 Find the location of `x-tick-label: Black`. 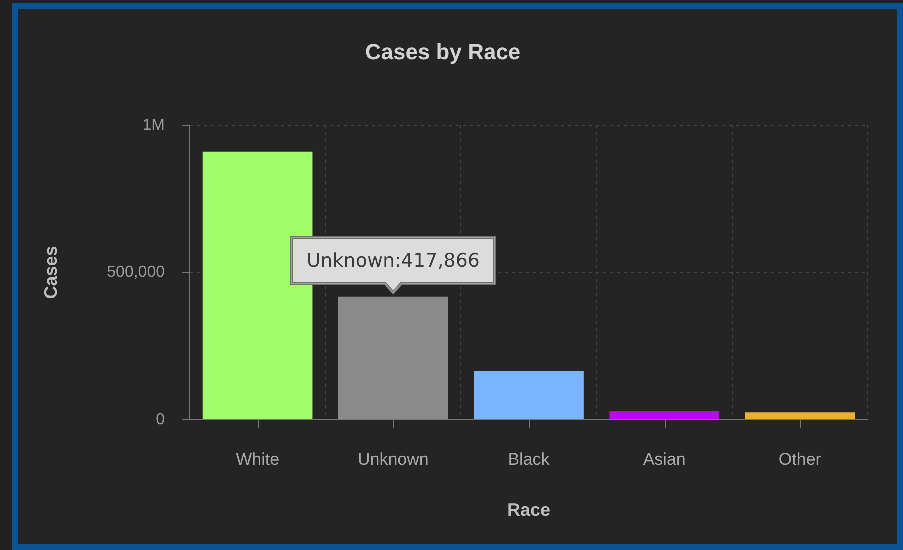

x-tick-label: Black is located at coordinates (529, 459).